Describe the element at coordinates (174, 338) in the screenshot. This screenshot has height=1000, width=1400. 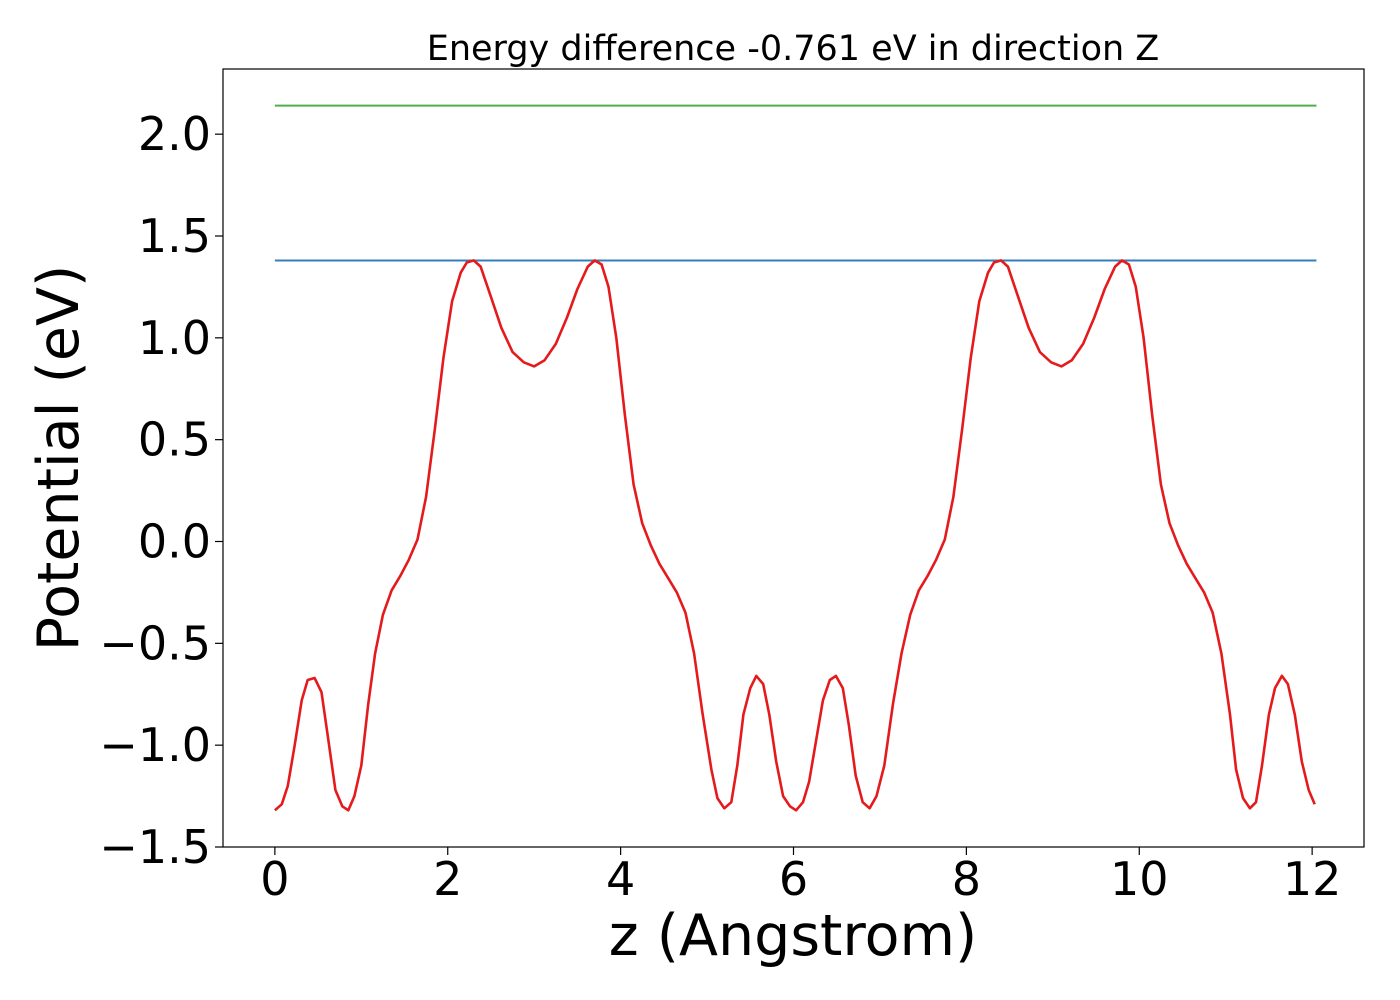
I see `y-tick-label: 1.0` at that location.